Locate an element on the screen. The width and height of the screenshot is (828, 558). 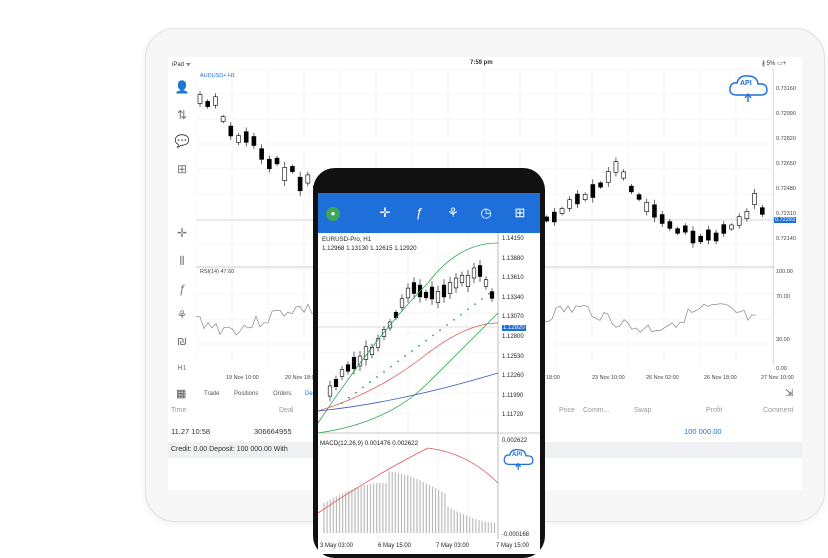
tablet-price-tick: 0.72820 is located at coordinates (786, 139).